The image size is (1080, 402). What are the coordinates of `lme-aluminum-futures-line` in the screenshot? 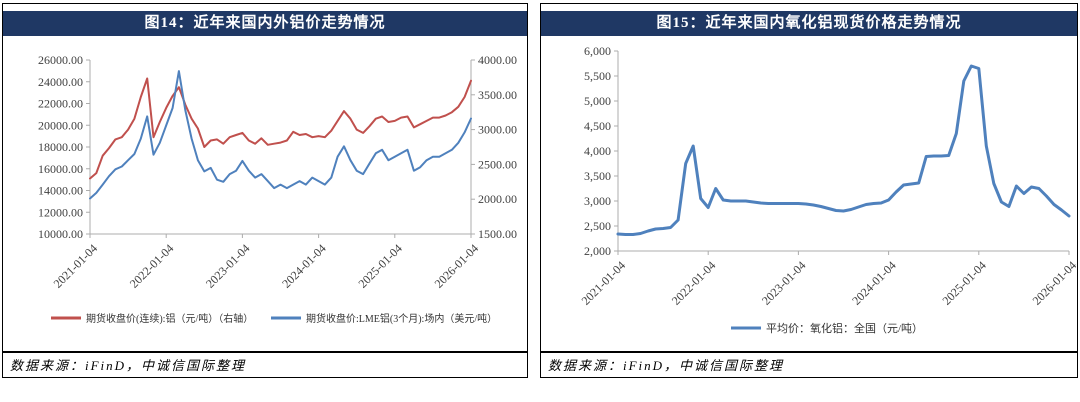 It's located at (280, 135).